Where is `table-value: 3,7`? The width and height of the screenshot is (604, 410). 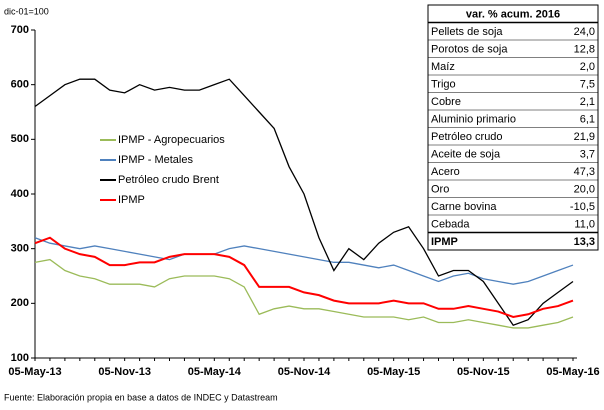
table-value: 3,7 is located at coordinates (587, 155).